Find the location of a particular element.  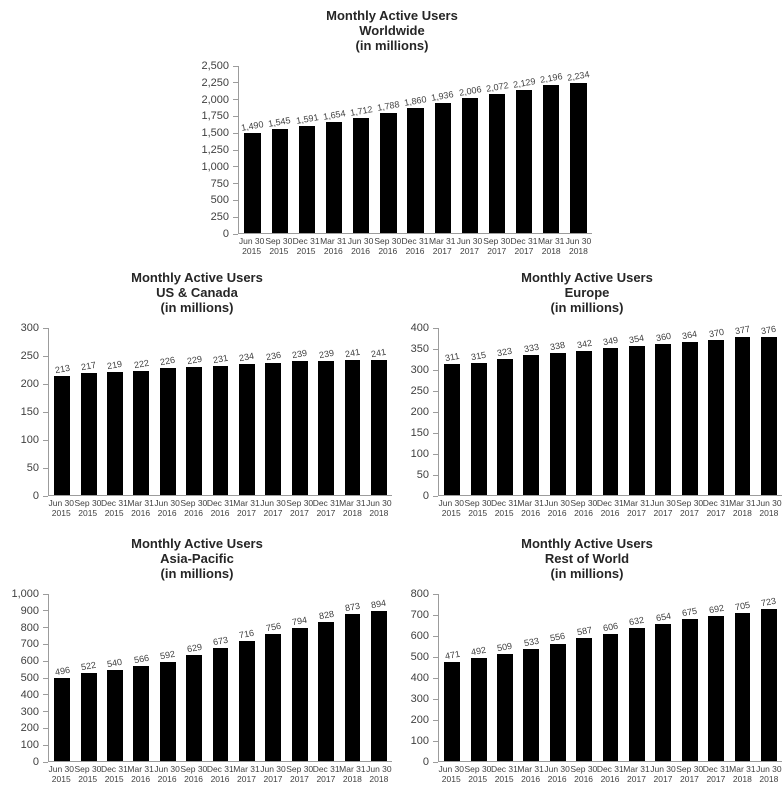

x-tick-label: Sep 30 2017 is located at coordinates (300, 774).